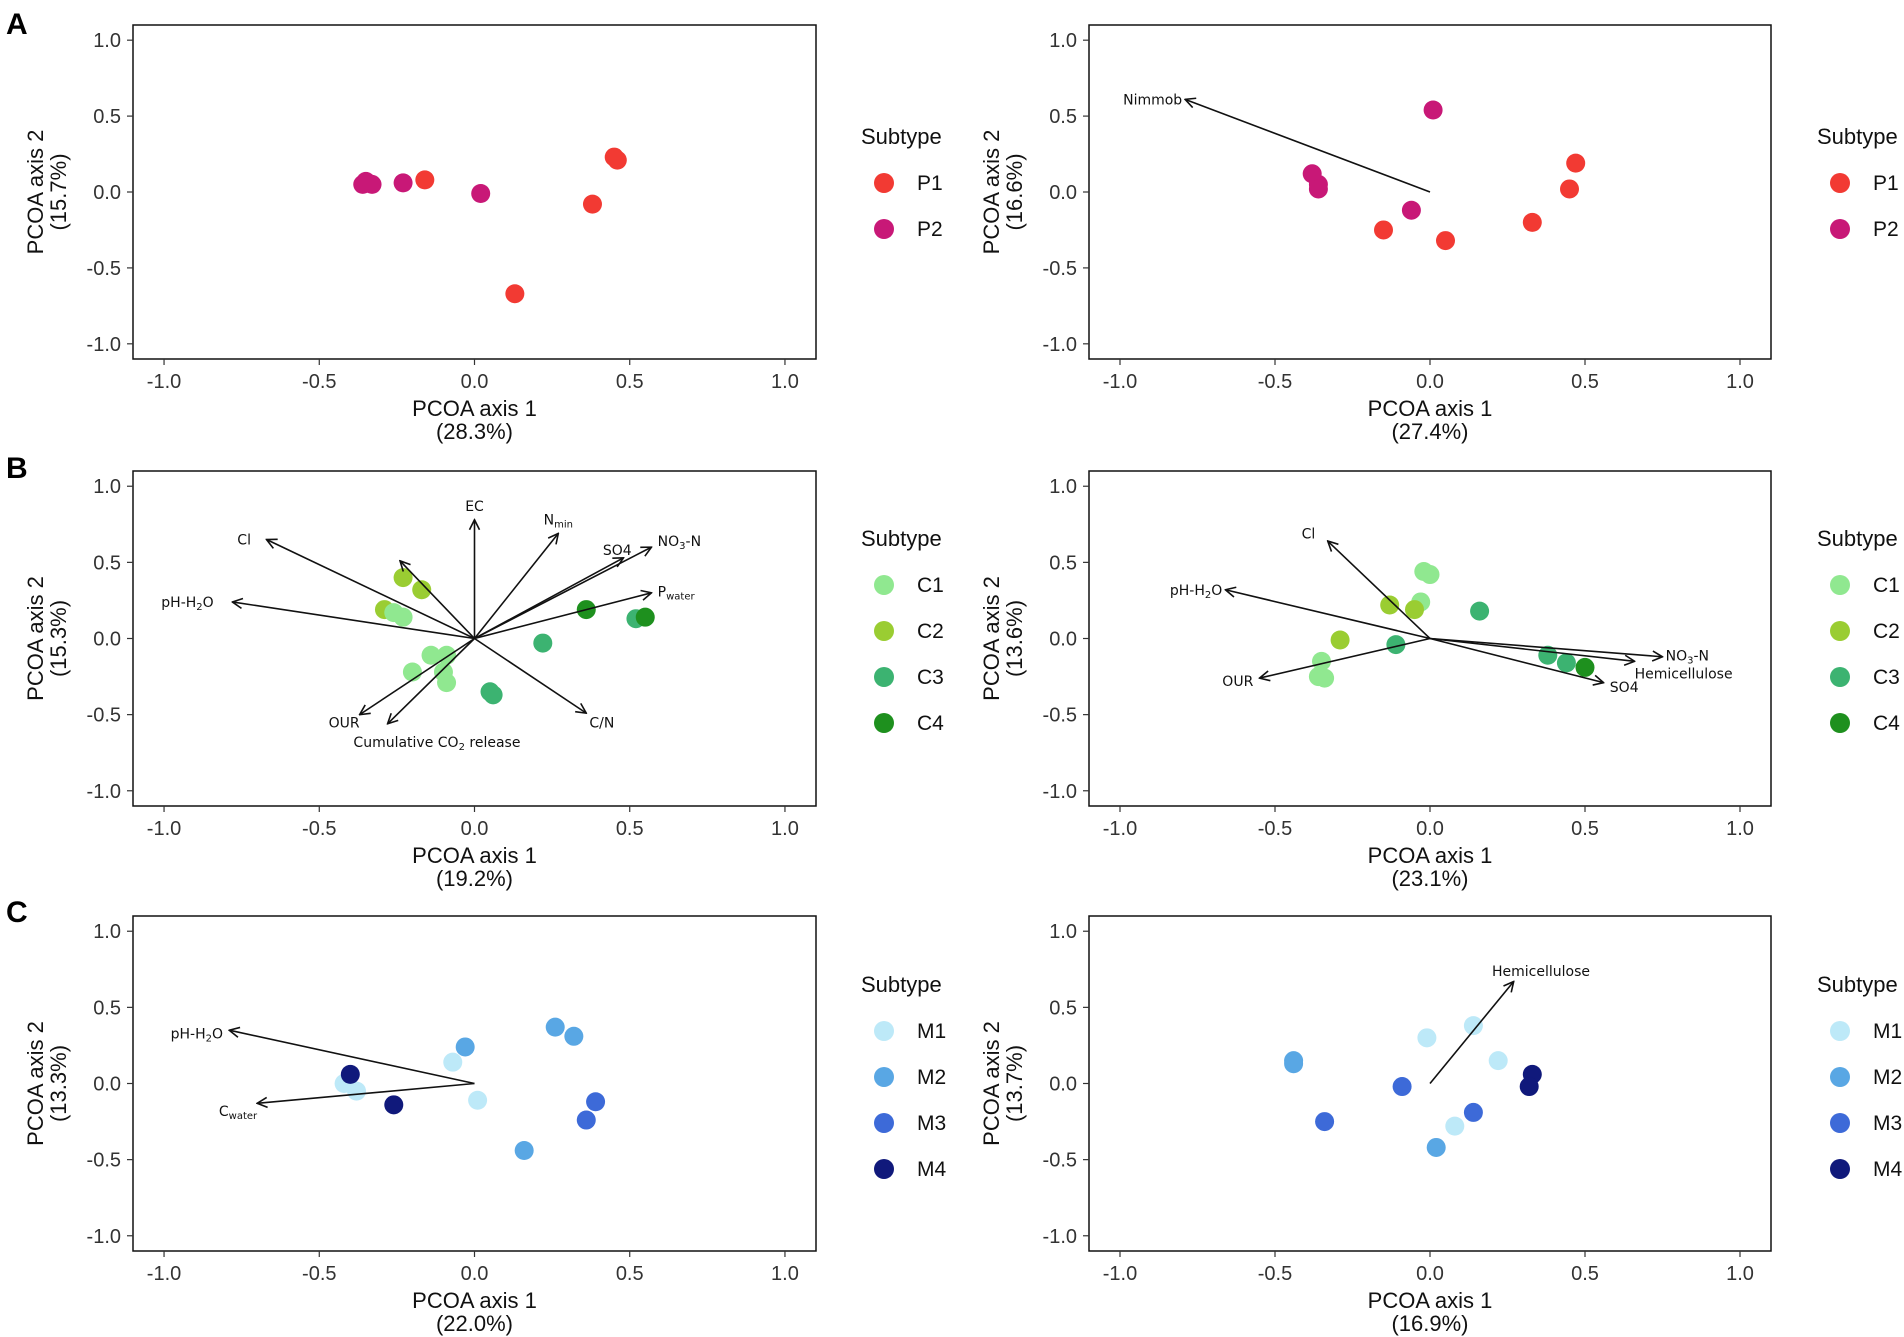 This screenshot has width=1904, height=1337. What do you see at coordinates (58, 191) in the screenshot?
I see `y-axis-percent: (15.7%)` at bounding box center [58, 191].